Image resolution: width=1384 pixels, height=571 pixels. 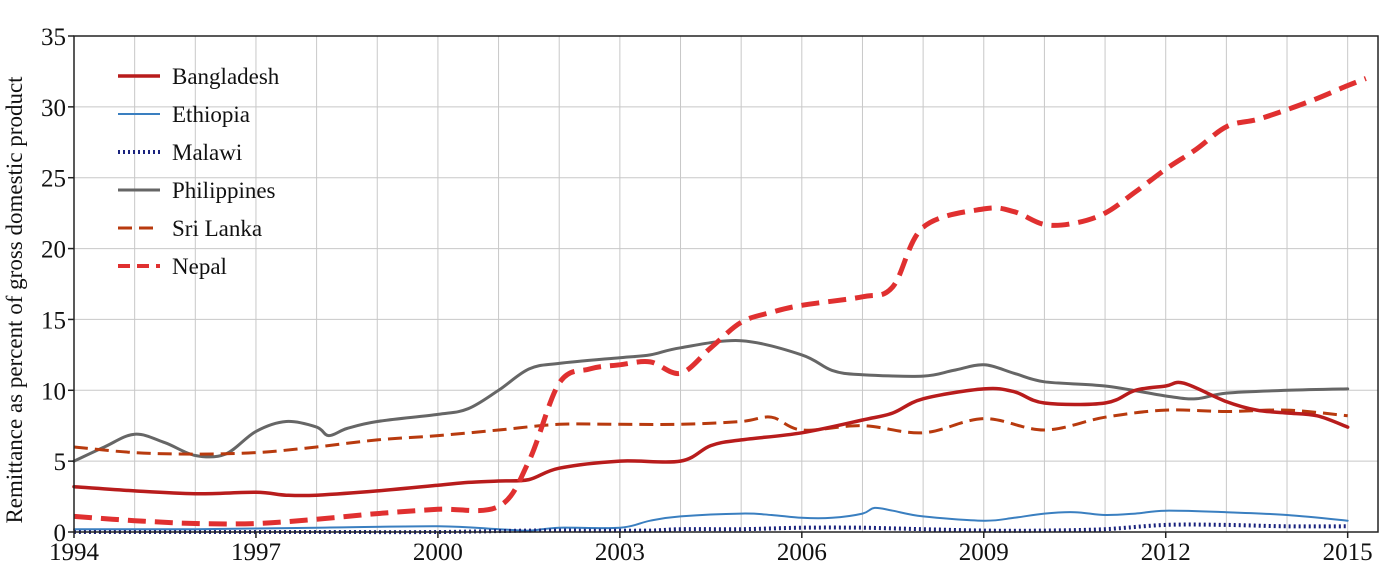 I want to click on y-tick-label: 0, so click(x=60, y=533).